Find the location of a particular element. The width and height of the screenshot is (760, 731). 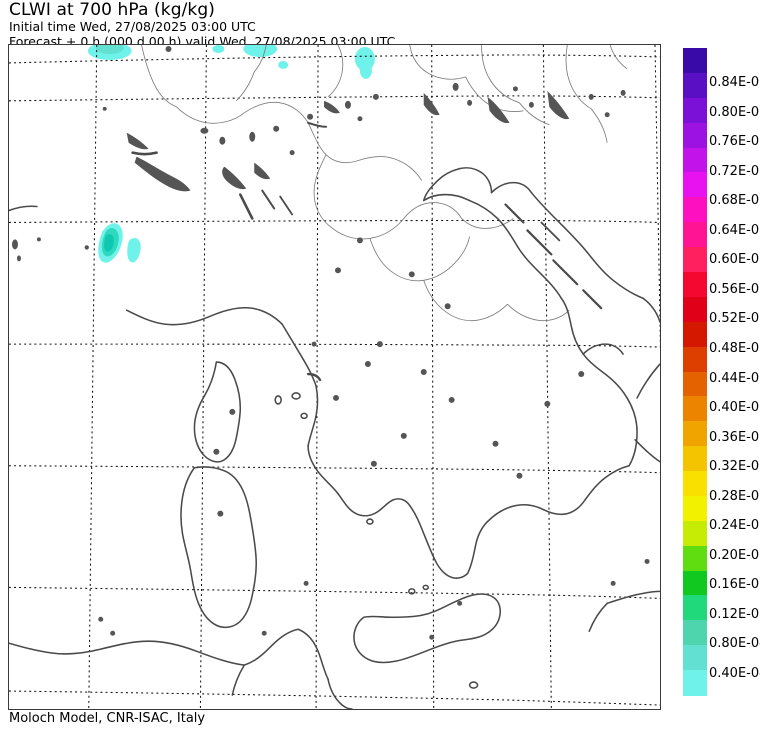

colorbar-tick-label: 0.16E-03 is located at coordinates (734, 585).